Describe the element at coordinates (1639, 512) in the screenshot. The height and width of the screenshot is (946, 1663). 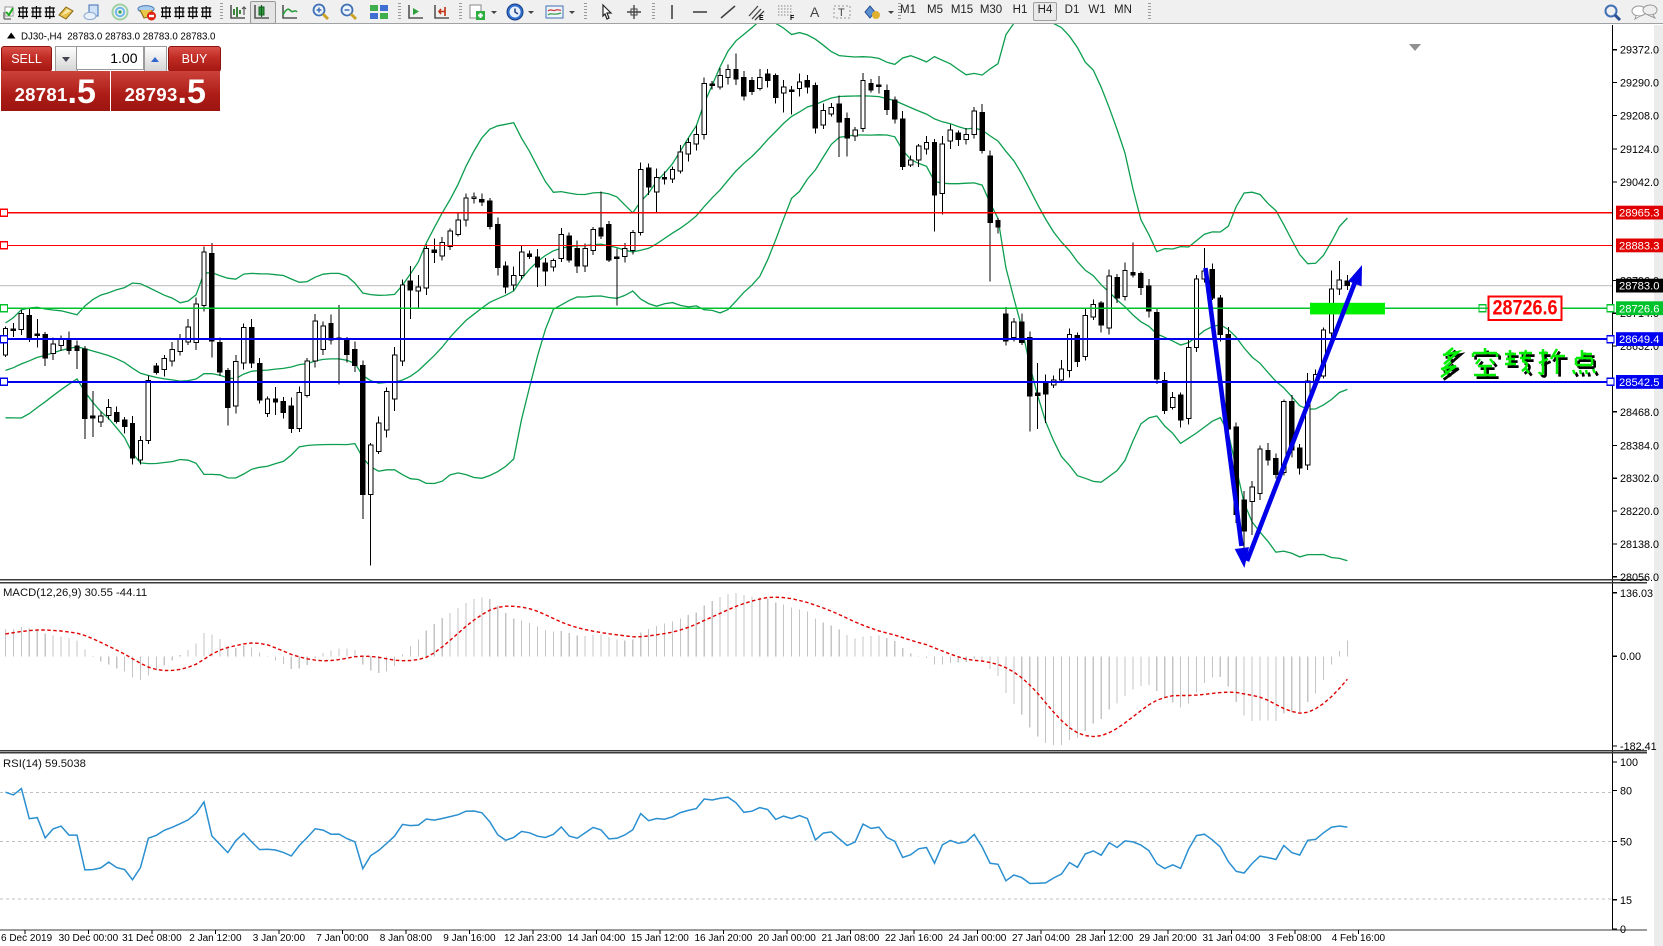
I see `svg-text: 28220.0` at that location.